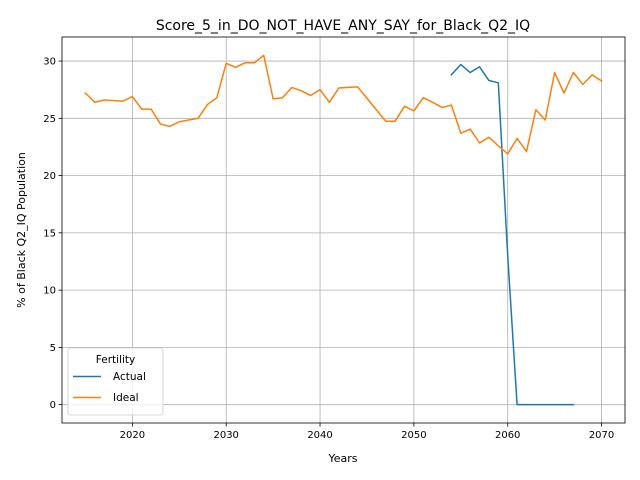 The image size is (640, 480). What do you see at coordinates (512, 234) in the screenshot?
I see `series-line-actual` at bounding box center [512, 234].